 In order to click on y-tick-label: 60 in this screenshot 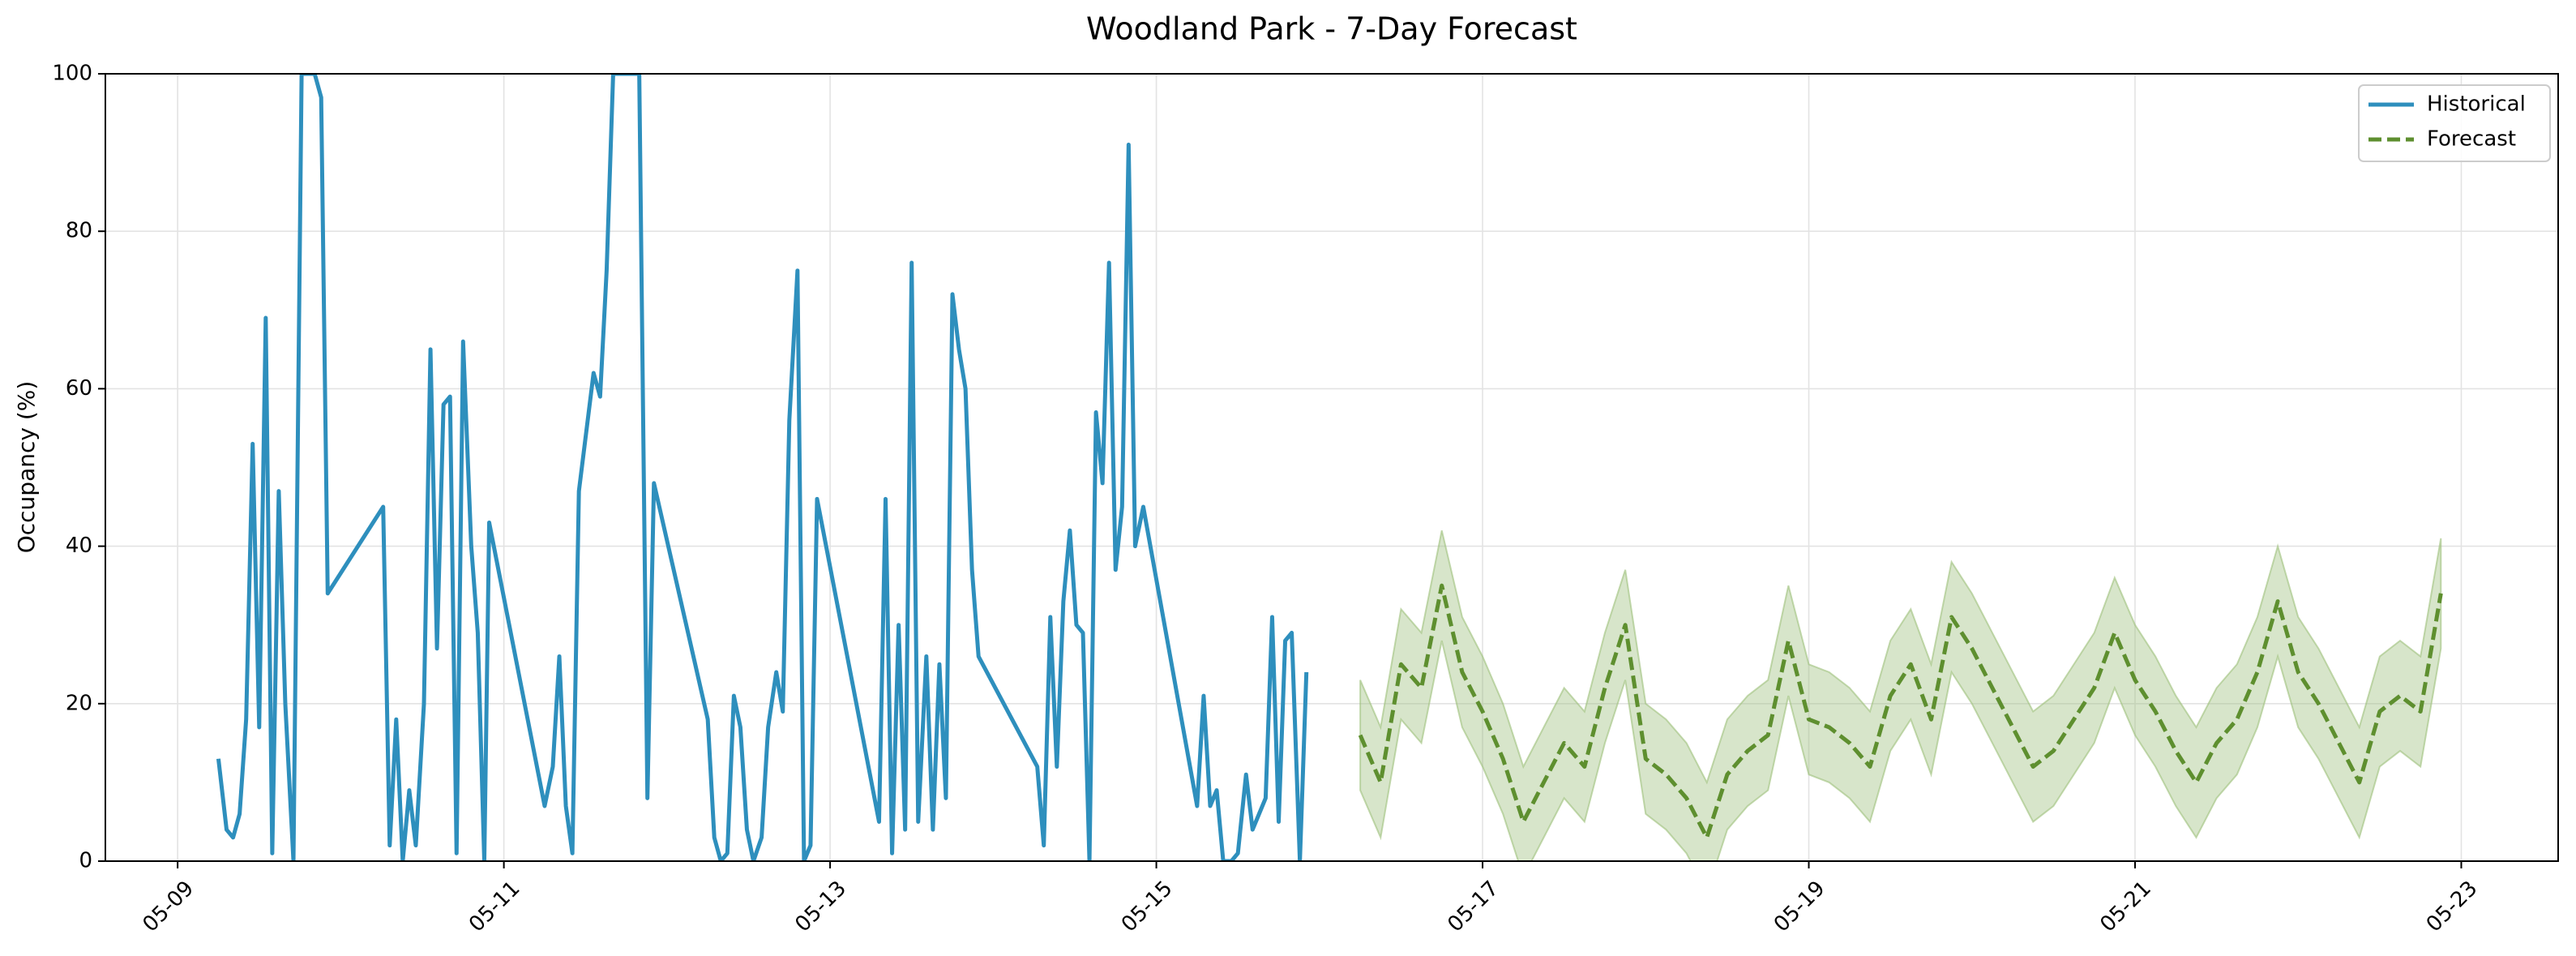, I will do `click(79, 388)`.